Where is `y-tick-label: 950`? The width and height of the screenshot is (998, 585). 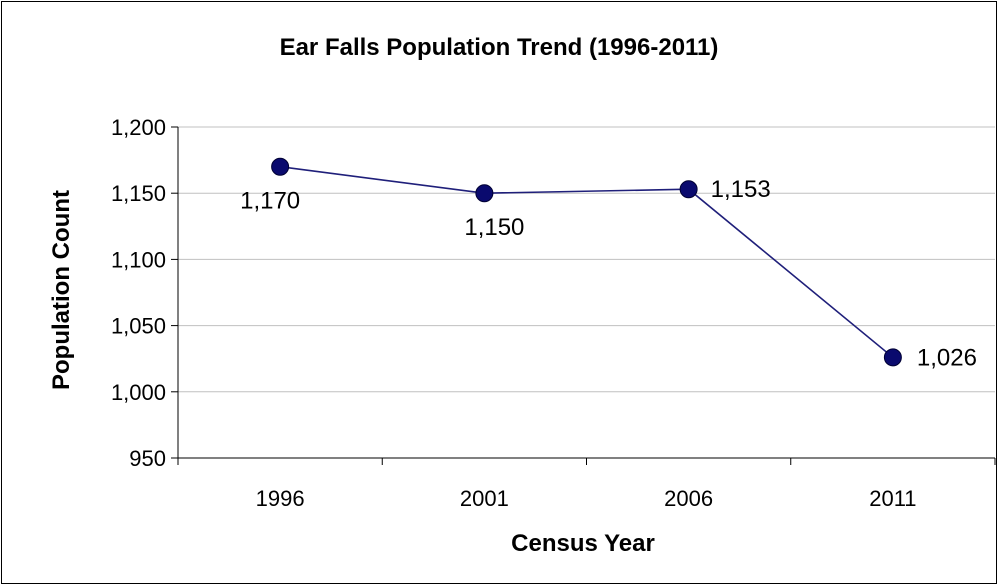 y-tick-label: 950 is located at coordinates (147, 458).